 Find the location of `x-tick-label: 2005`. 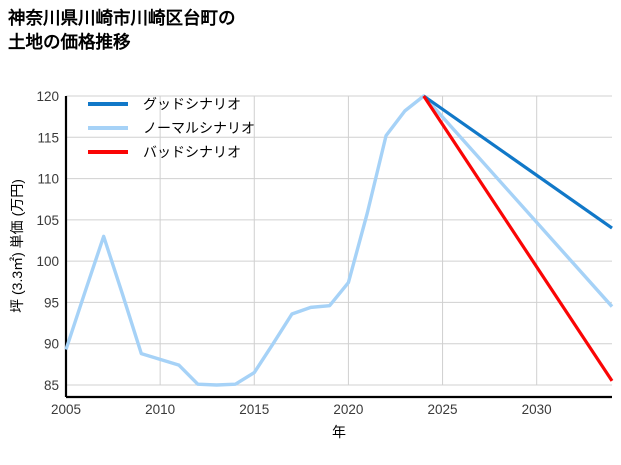

x-tick-label: 2005 is located at coordinates (66, 409).